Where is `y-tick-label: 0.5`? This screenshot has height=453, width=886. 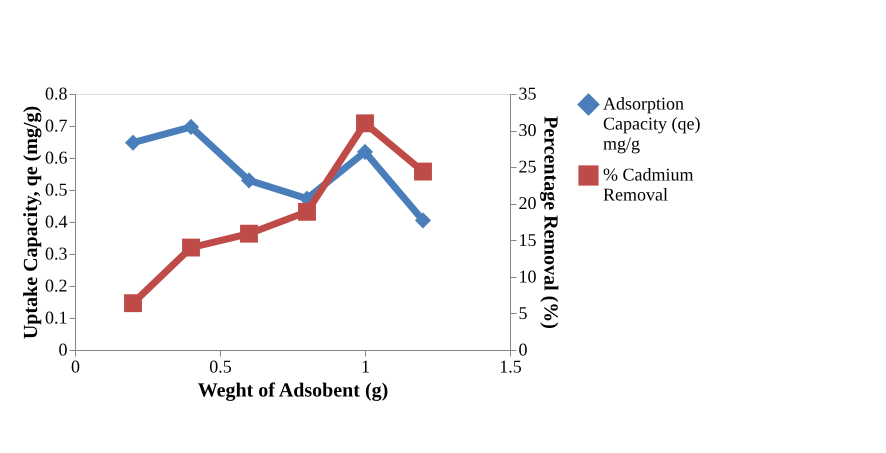 y-tick-label: 0.5 is located at coordinates (56, 190).